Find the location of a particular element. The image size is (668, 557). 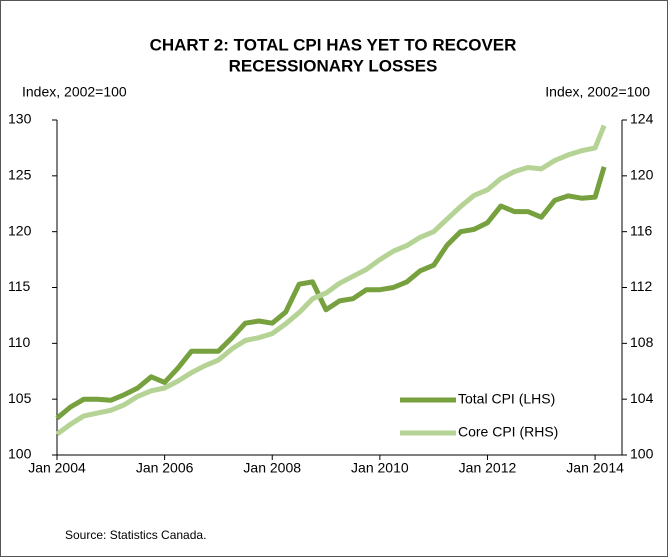

y2-tick-label: 108 is located at coordinates (642, 342).